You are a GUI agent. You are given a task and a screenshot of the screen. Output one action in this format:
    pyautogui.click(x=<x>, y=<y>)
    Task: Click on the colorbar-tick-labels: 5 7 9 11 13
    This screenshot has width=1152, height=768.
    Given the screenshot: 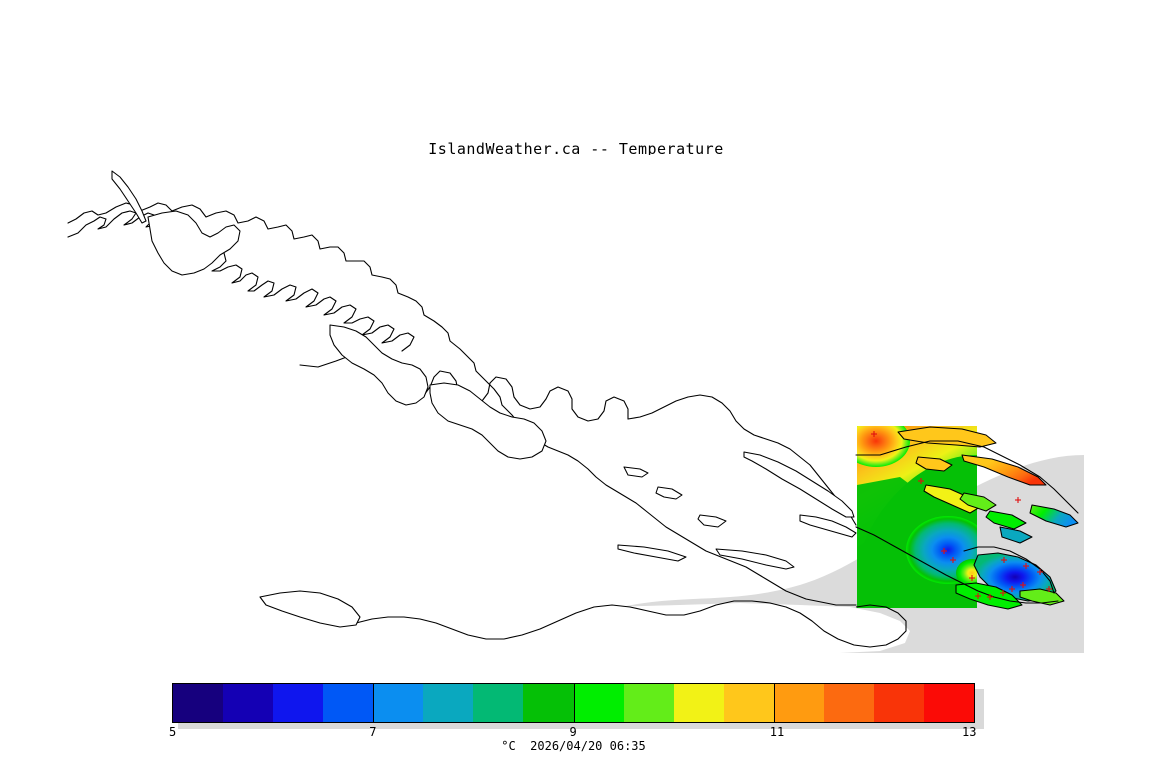 What is the action you would take?
    pyautogui.click(x=573, y=733)
    